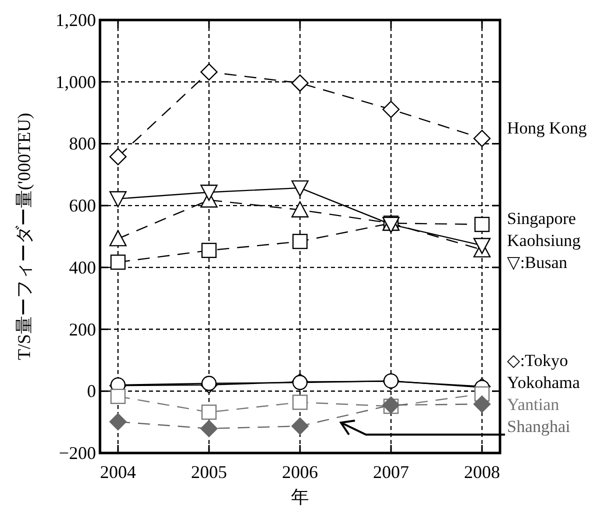 The height and width of the screenshot is (513, 609). Describe the element at coordinates (82, 329) in the screenshot. I see `y-tick-label: 200` at that location.